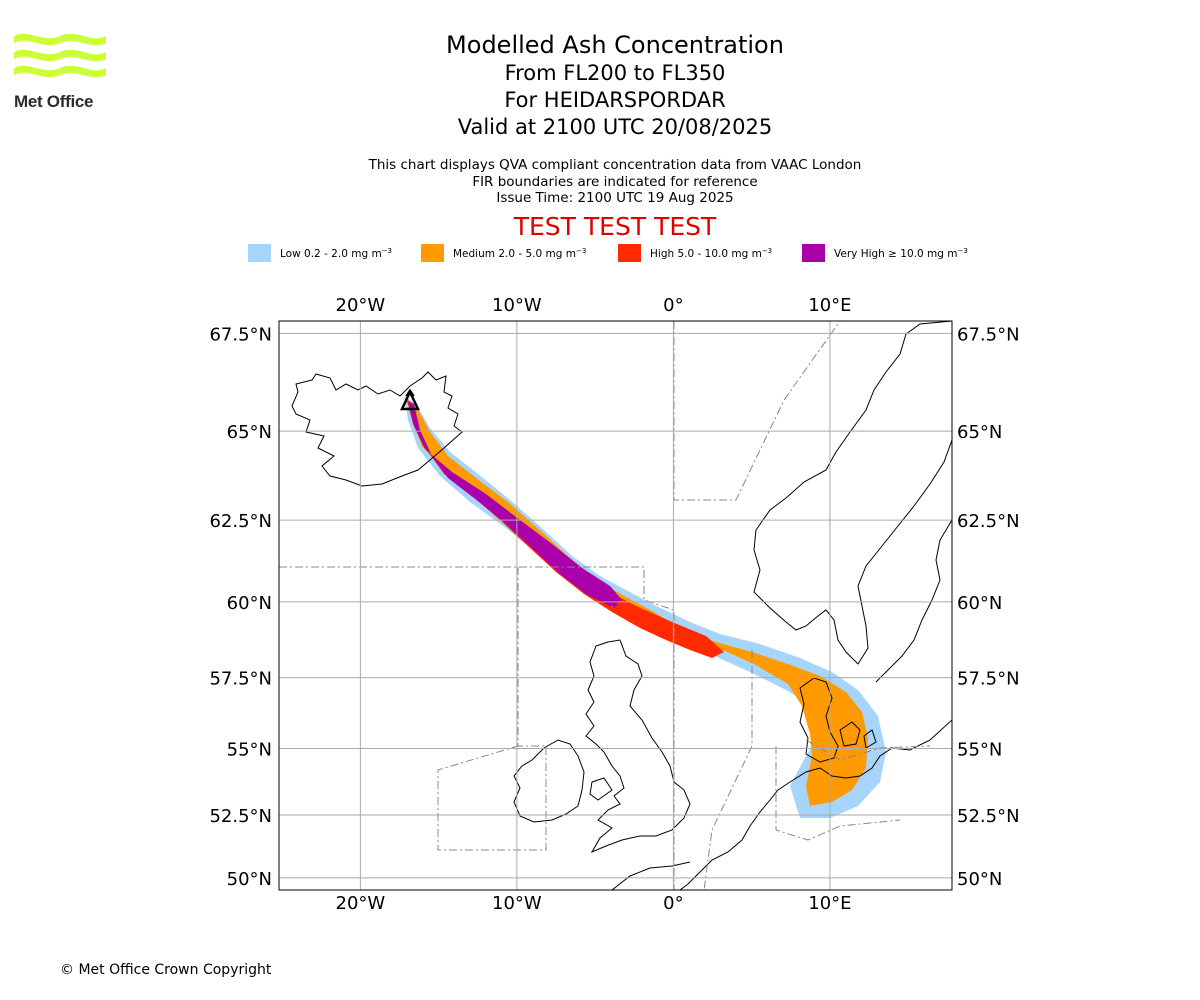 This screenshot has height=1000, width=1200. What do you see at coordinates (331, 253) in the screenshot?
I see `legend-label-low: Low 0.2 - 2.0 mg m` at bounding box center [331, 253].